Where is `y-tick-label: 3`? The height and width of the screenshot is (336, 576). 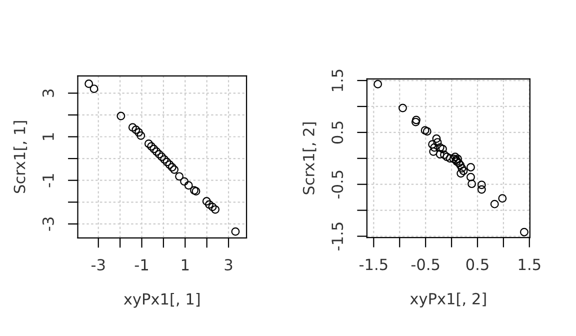 y-tick-label: 3 is located at coordinates (48, 93).